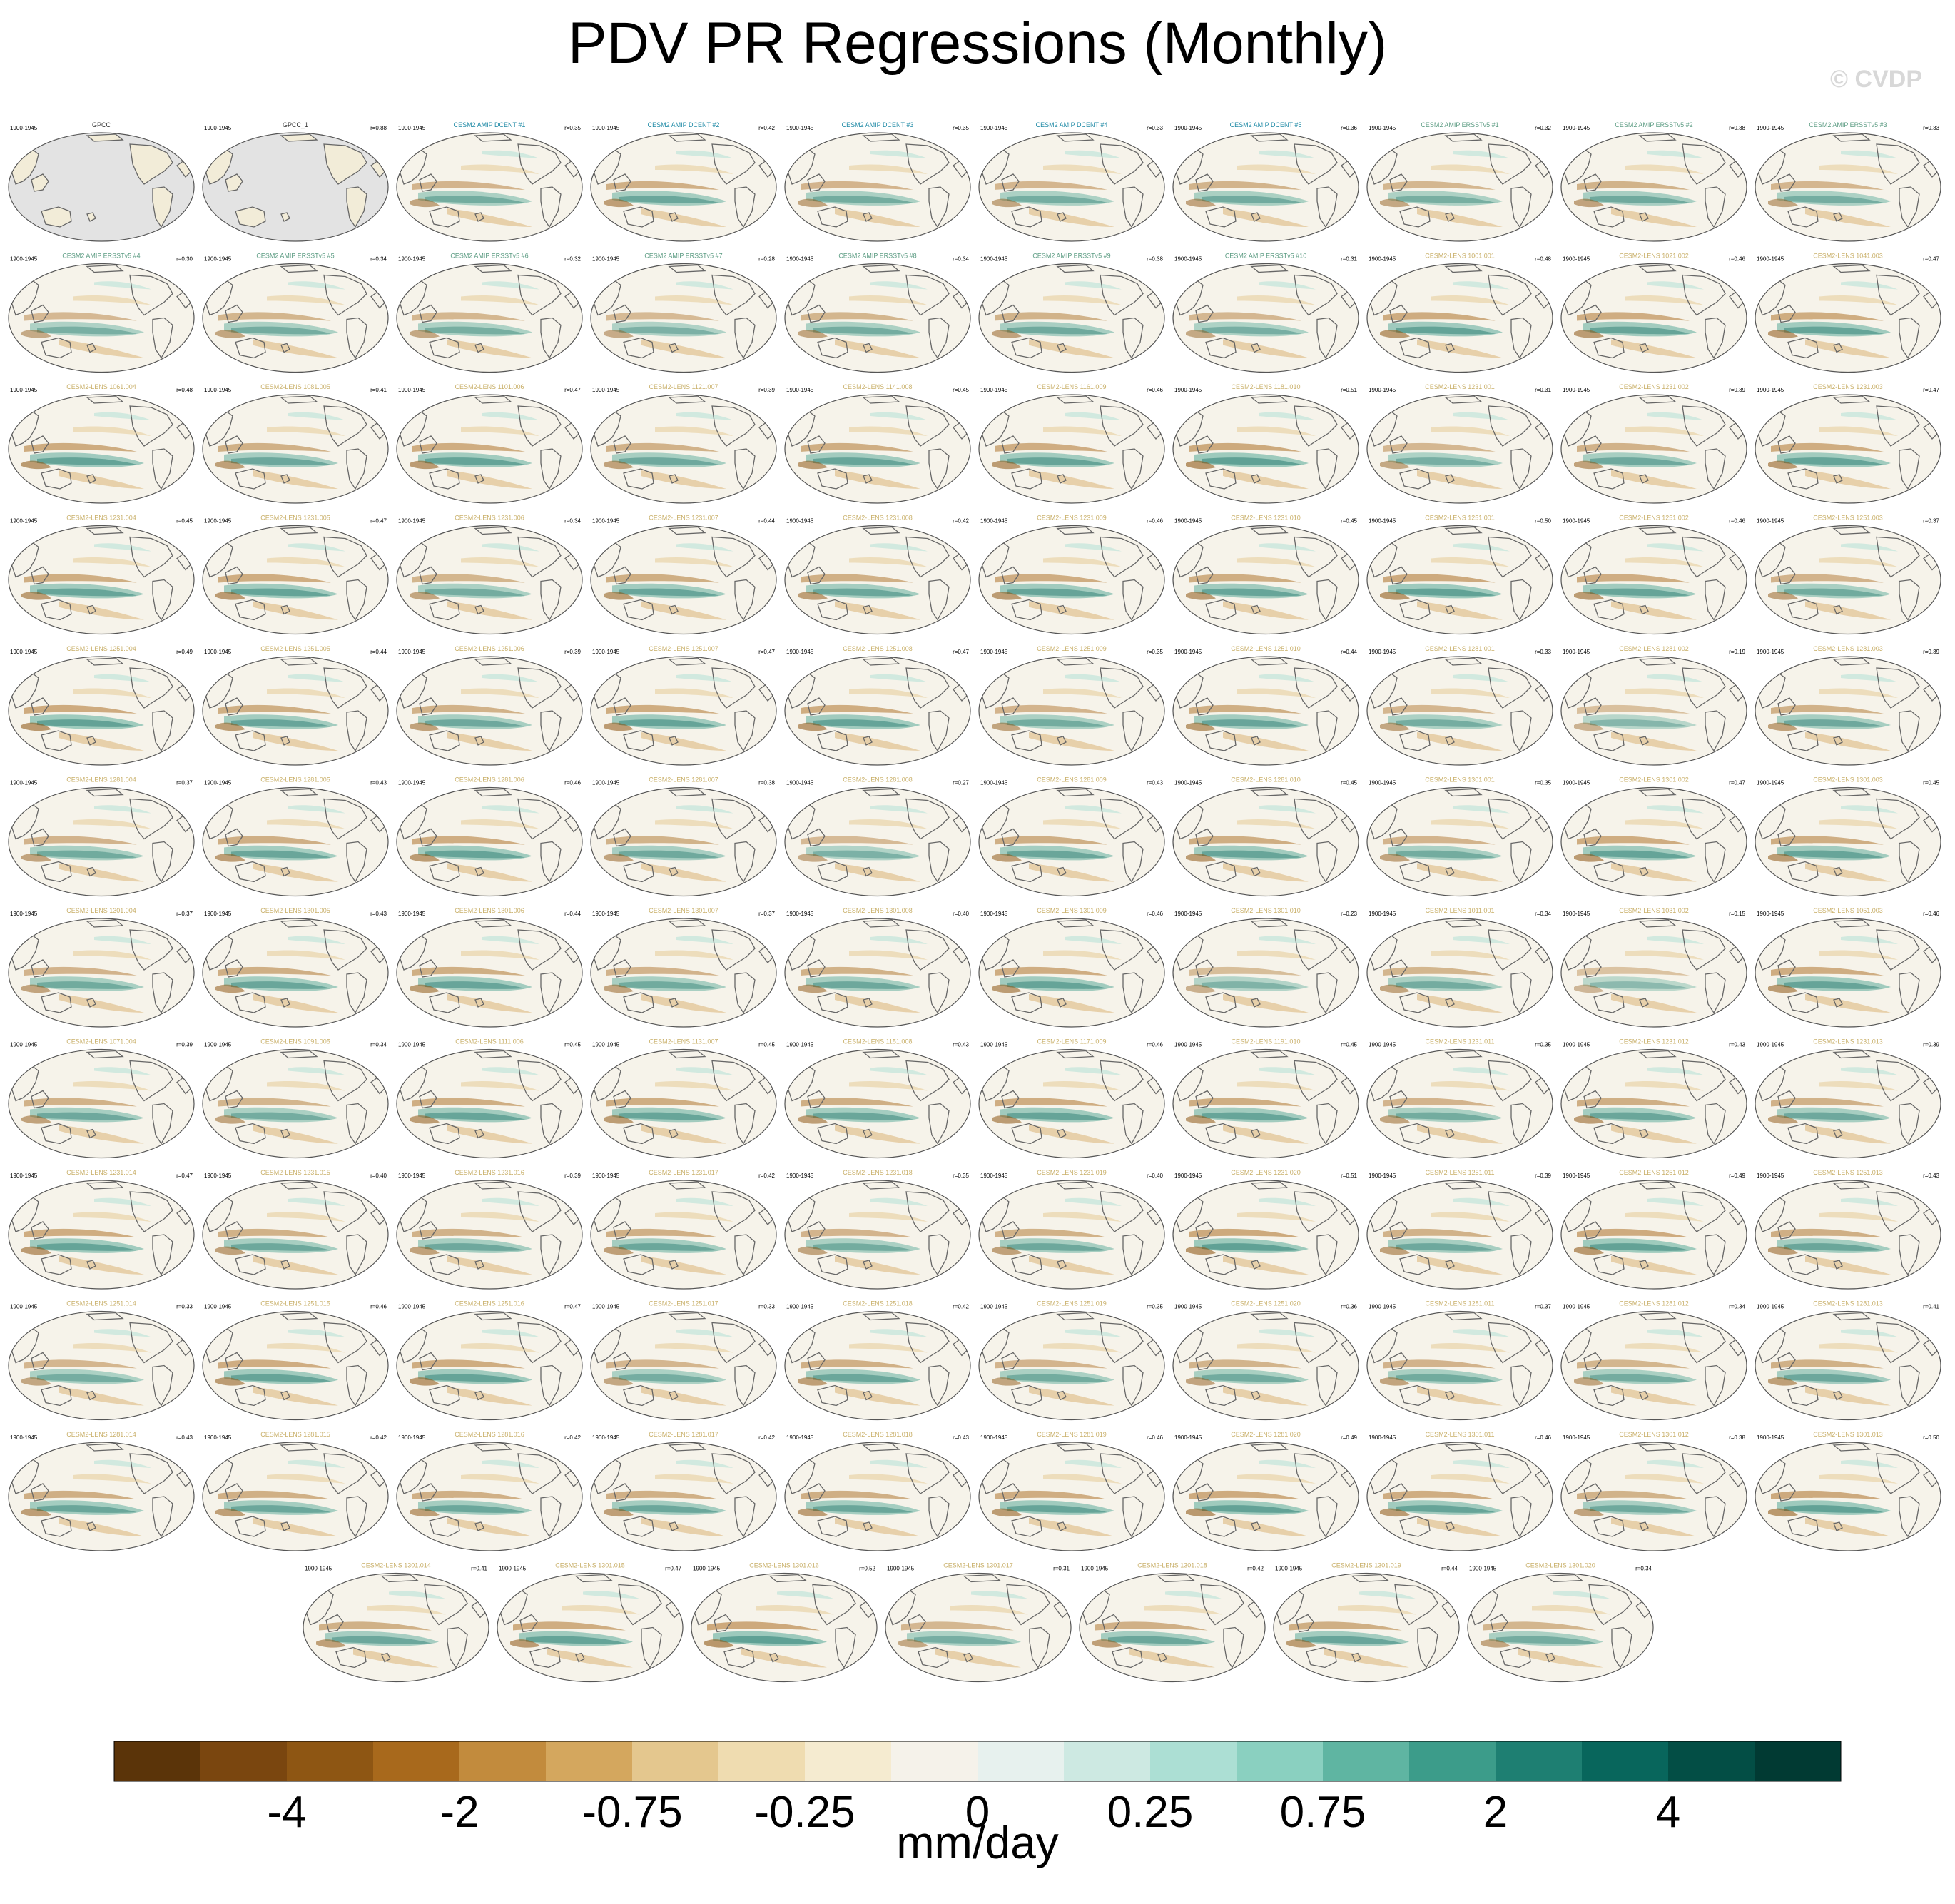 The image size is (1955, 1904). What do you see at coordinates (489, 1360) in the screenshot?
I see `map-panel-093: 1900-1945 CESM2-LENS 1251.016 r=0.47` at bounding box center [489, 1360].